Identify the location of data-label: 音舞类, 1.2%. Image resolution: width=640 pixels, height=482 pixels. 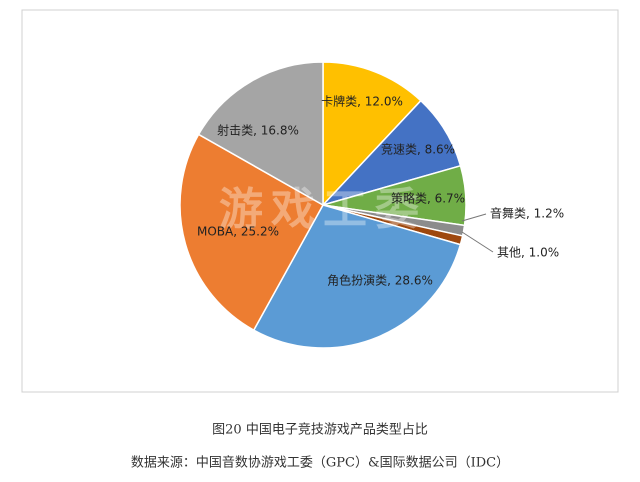
(527, 213).